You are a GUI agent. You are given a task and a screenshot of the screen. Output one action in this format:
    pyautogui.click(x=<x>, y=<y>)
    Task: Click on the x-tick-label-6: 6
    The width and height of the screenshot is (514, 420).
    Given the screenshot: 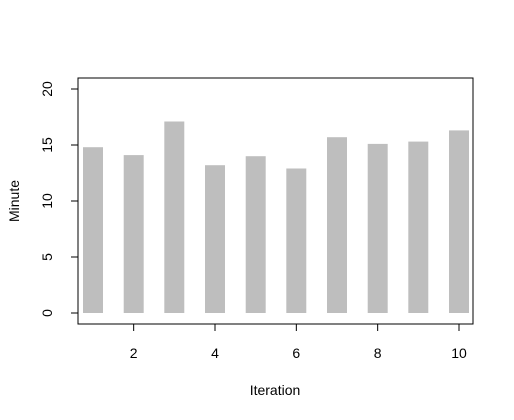 What is the action you would take?
    pyautogui.click(x=296, y=353)
    